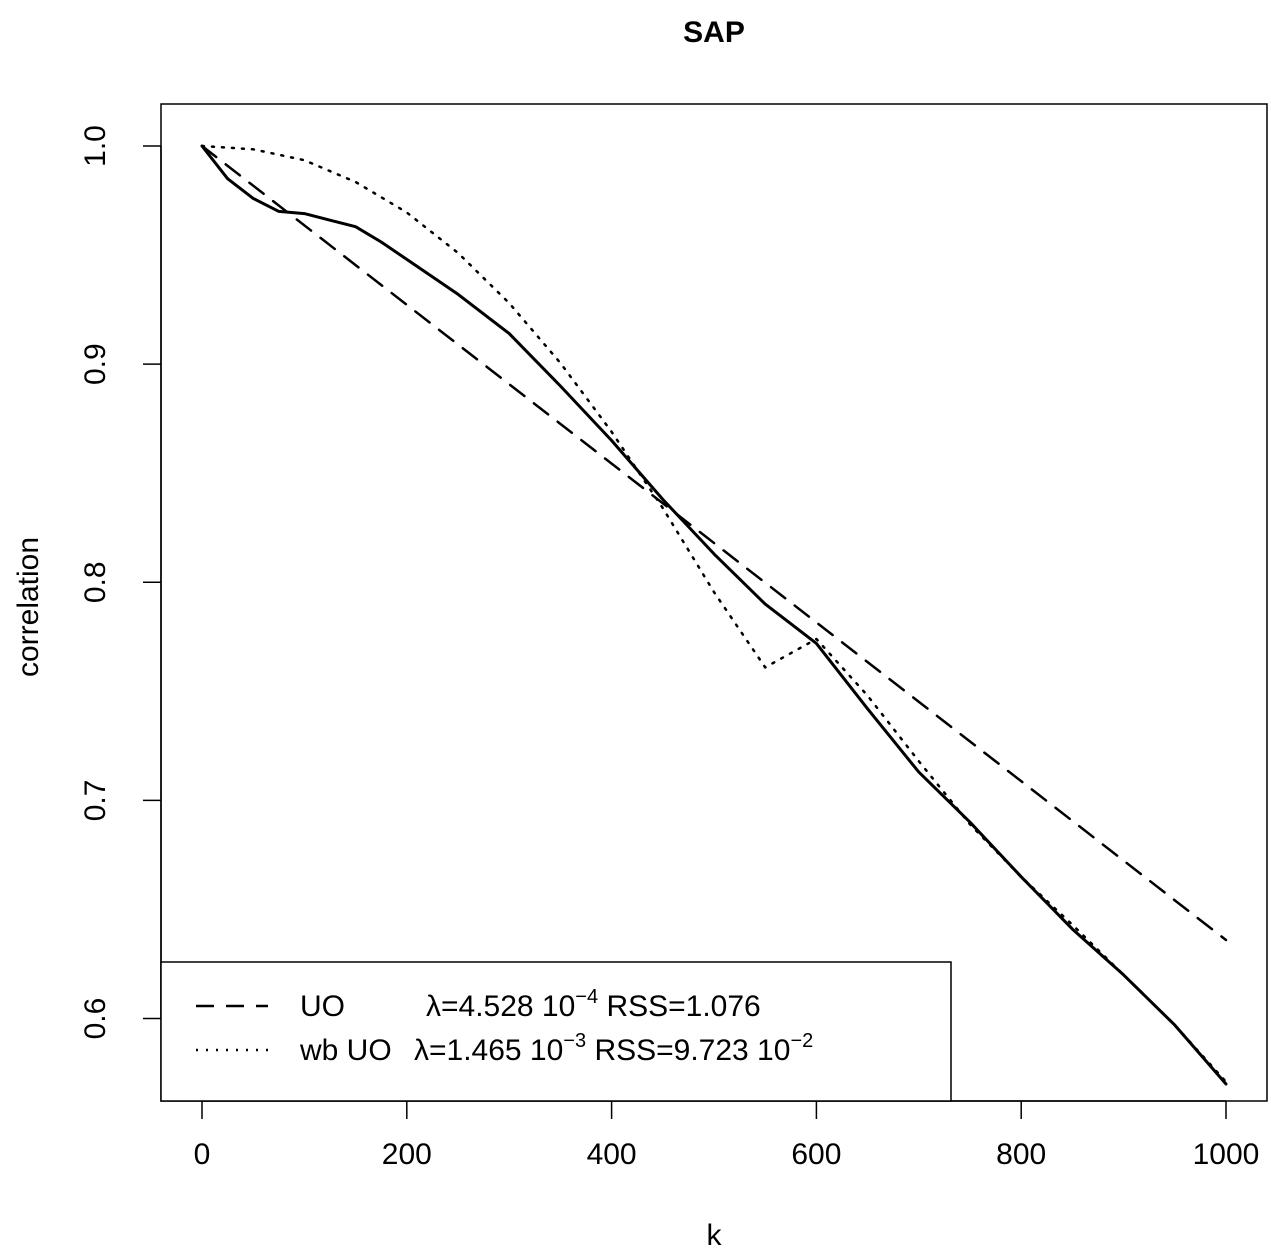 The width and height of the screenshot is (1271, 1255). What do you see at coordinates (95, 582) in the screenshot?
I see `y-tick-label: 0.8` at bounding box center [95, 582].